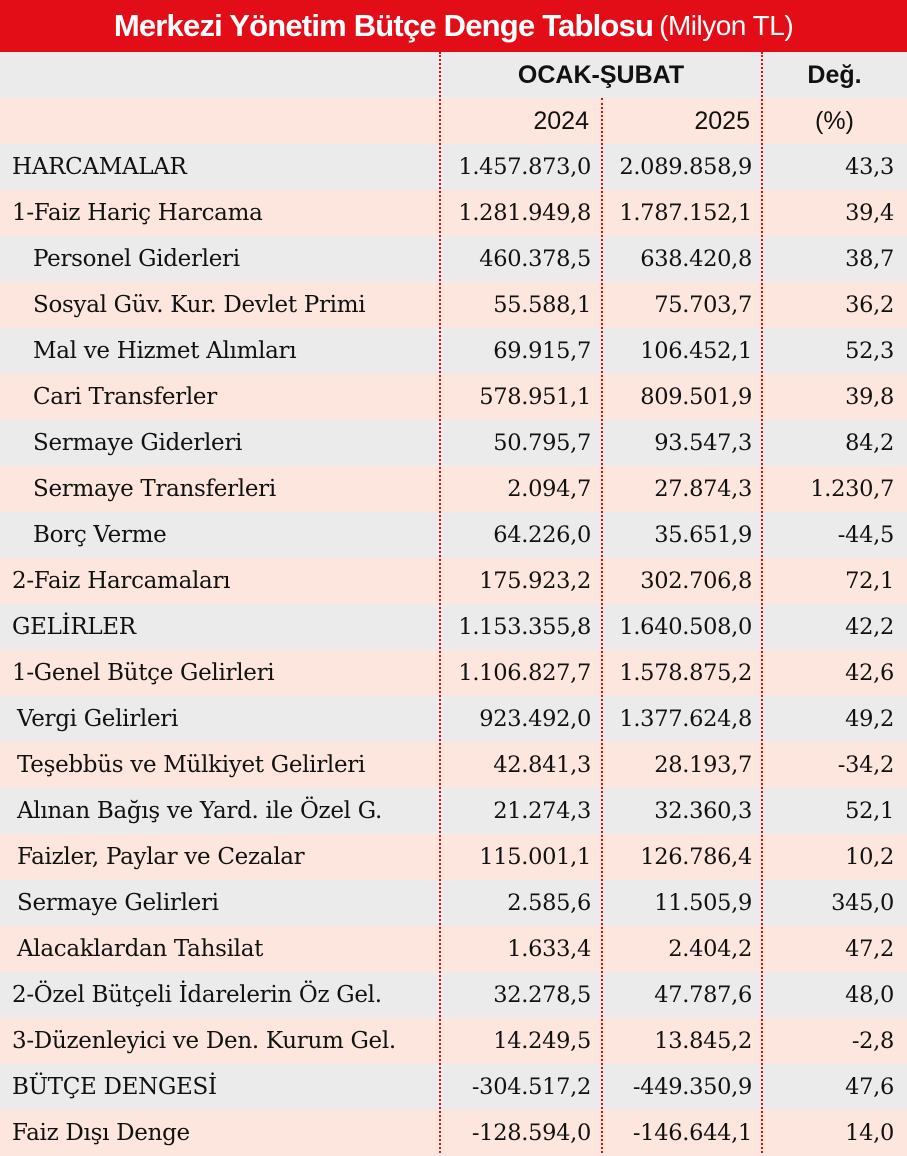 The height and width of the screenshot is (1156, 907). Describe the element at coordinates (143, 673) in the screenshot. I see `row-label: 1-Genel Bütçe Gelirleri` at that location.